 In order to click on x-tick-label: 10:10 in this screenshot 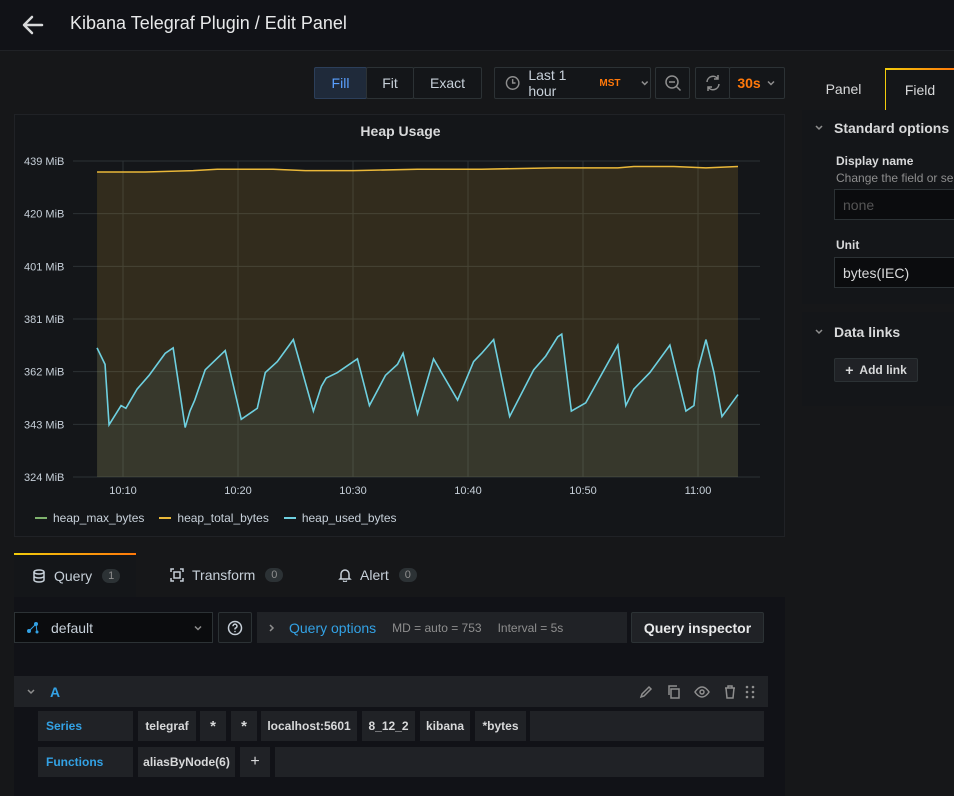, I will do `click(123, 491)`.